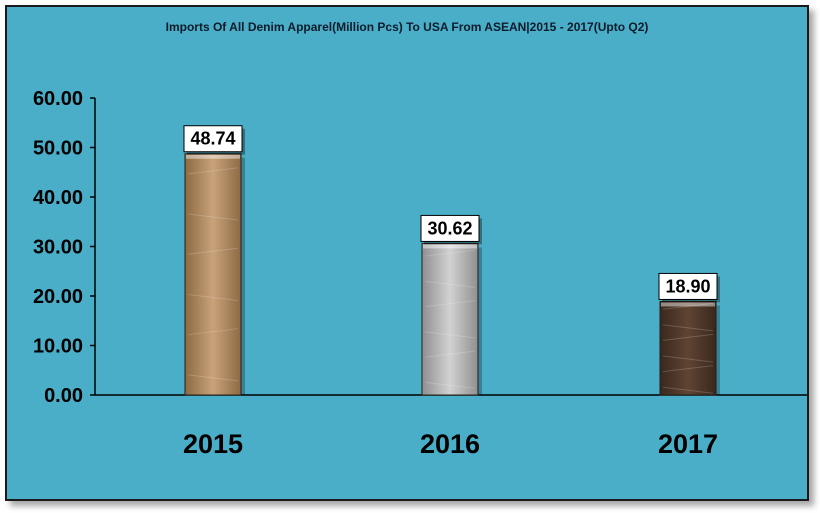 This screenshot has height=513, width=820. What do you see at coordinates (450, 444) in the screenshot?
I see `x-tick-label: 2016` at bounding box center [450, 444].